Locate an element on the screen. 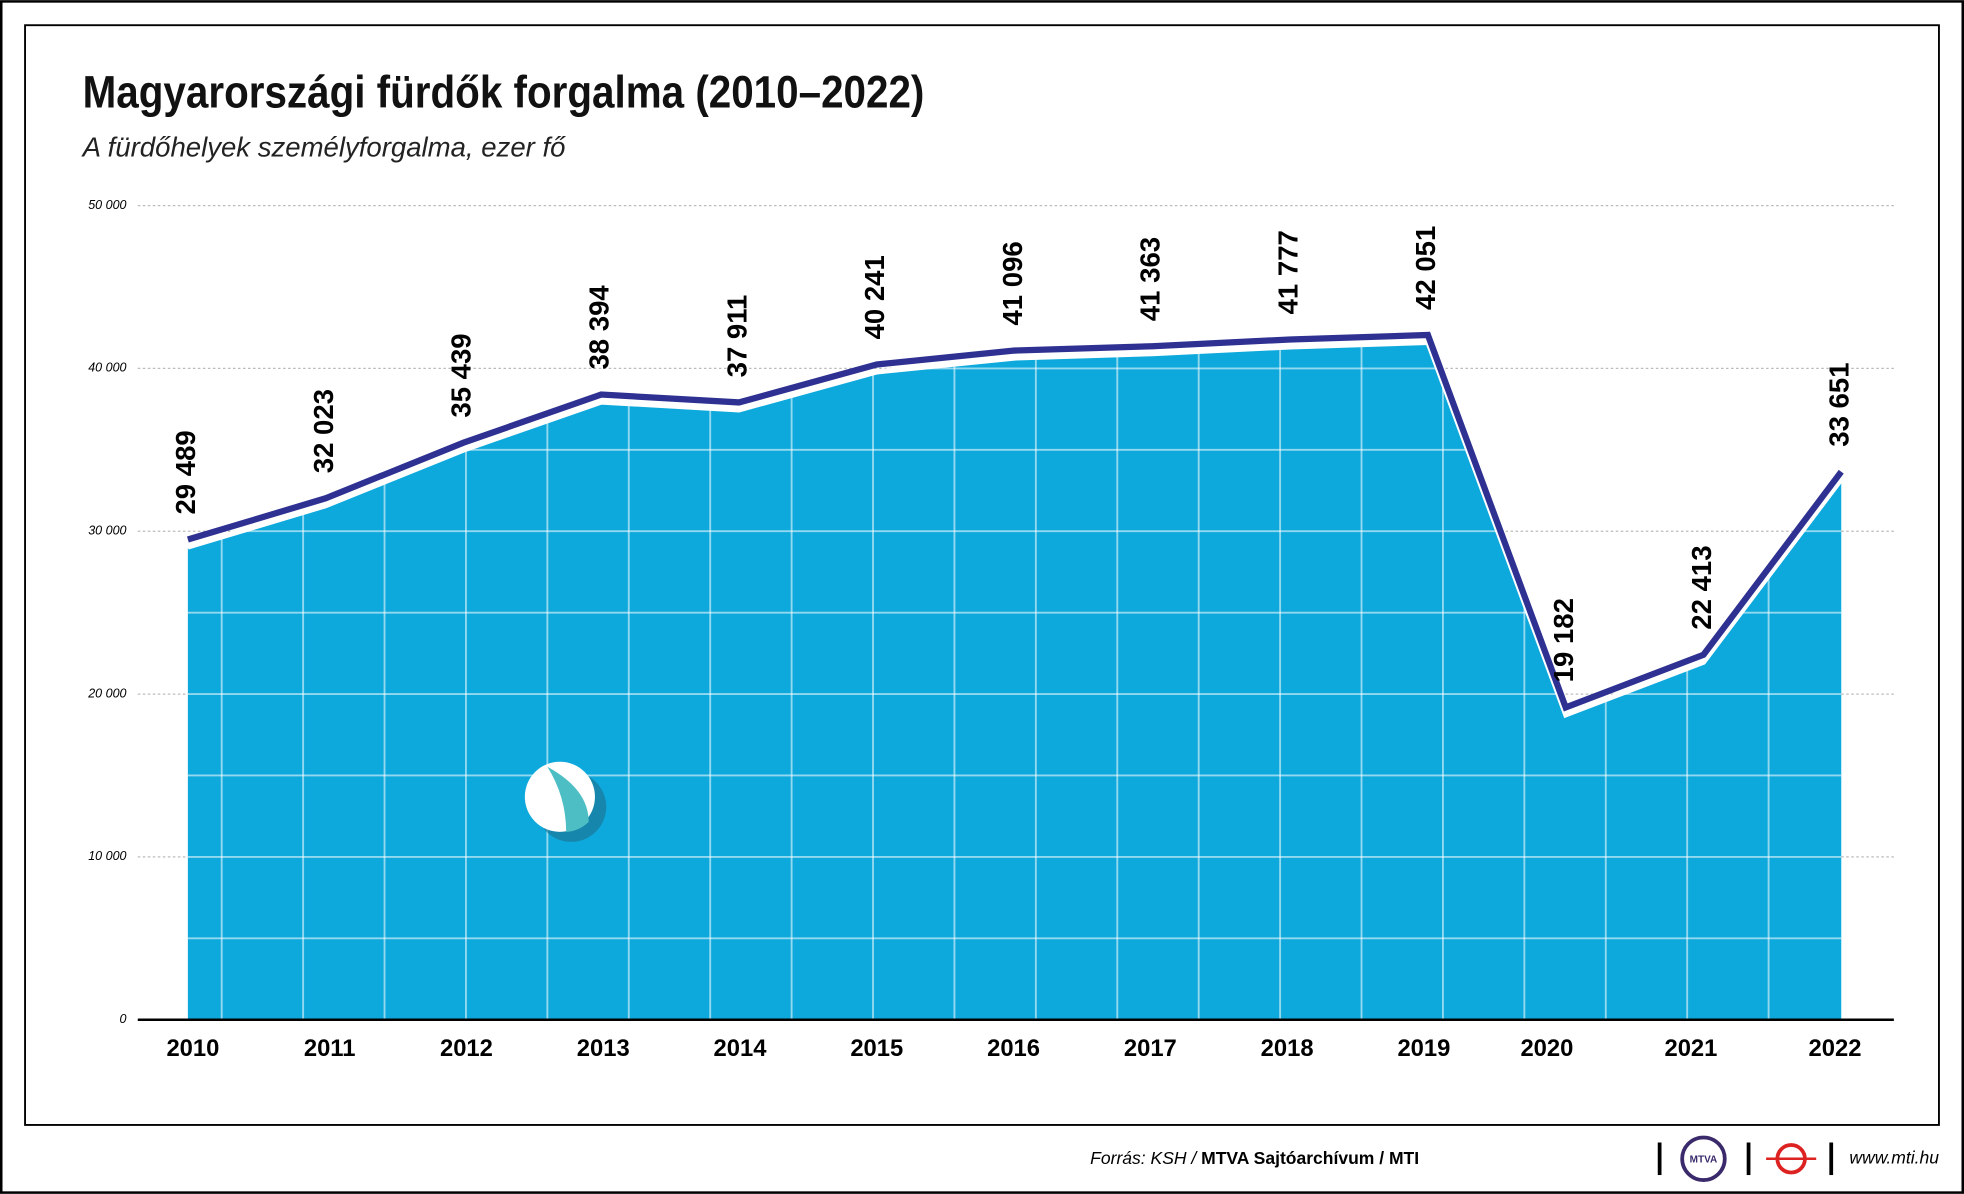 The width and height of the screenshot is (1964, 1194). x-tick-label: 2018 is located at coordinates (1287, 1048).